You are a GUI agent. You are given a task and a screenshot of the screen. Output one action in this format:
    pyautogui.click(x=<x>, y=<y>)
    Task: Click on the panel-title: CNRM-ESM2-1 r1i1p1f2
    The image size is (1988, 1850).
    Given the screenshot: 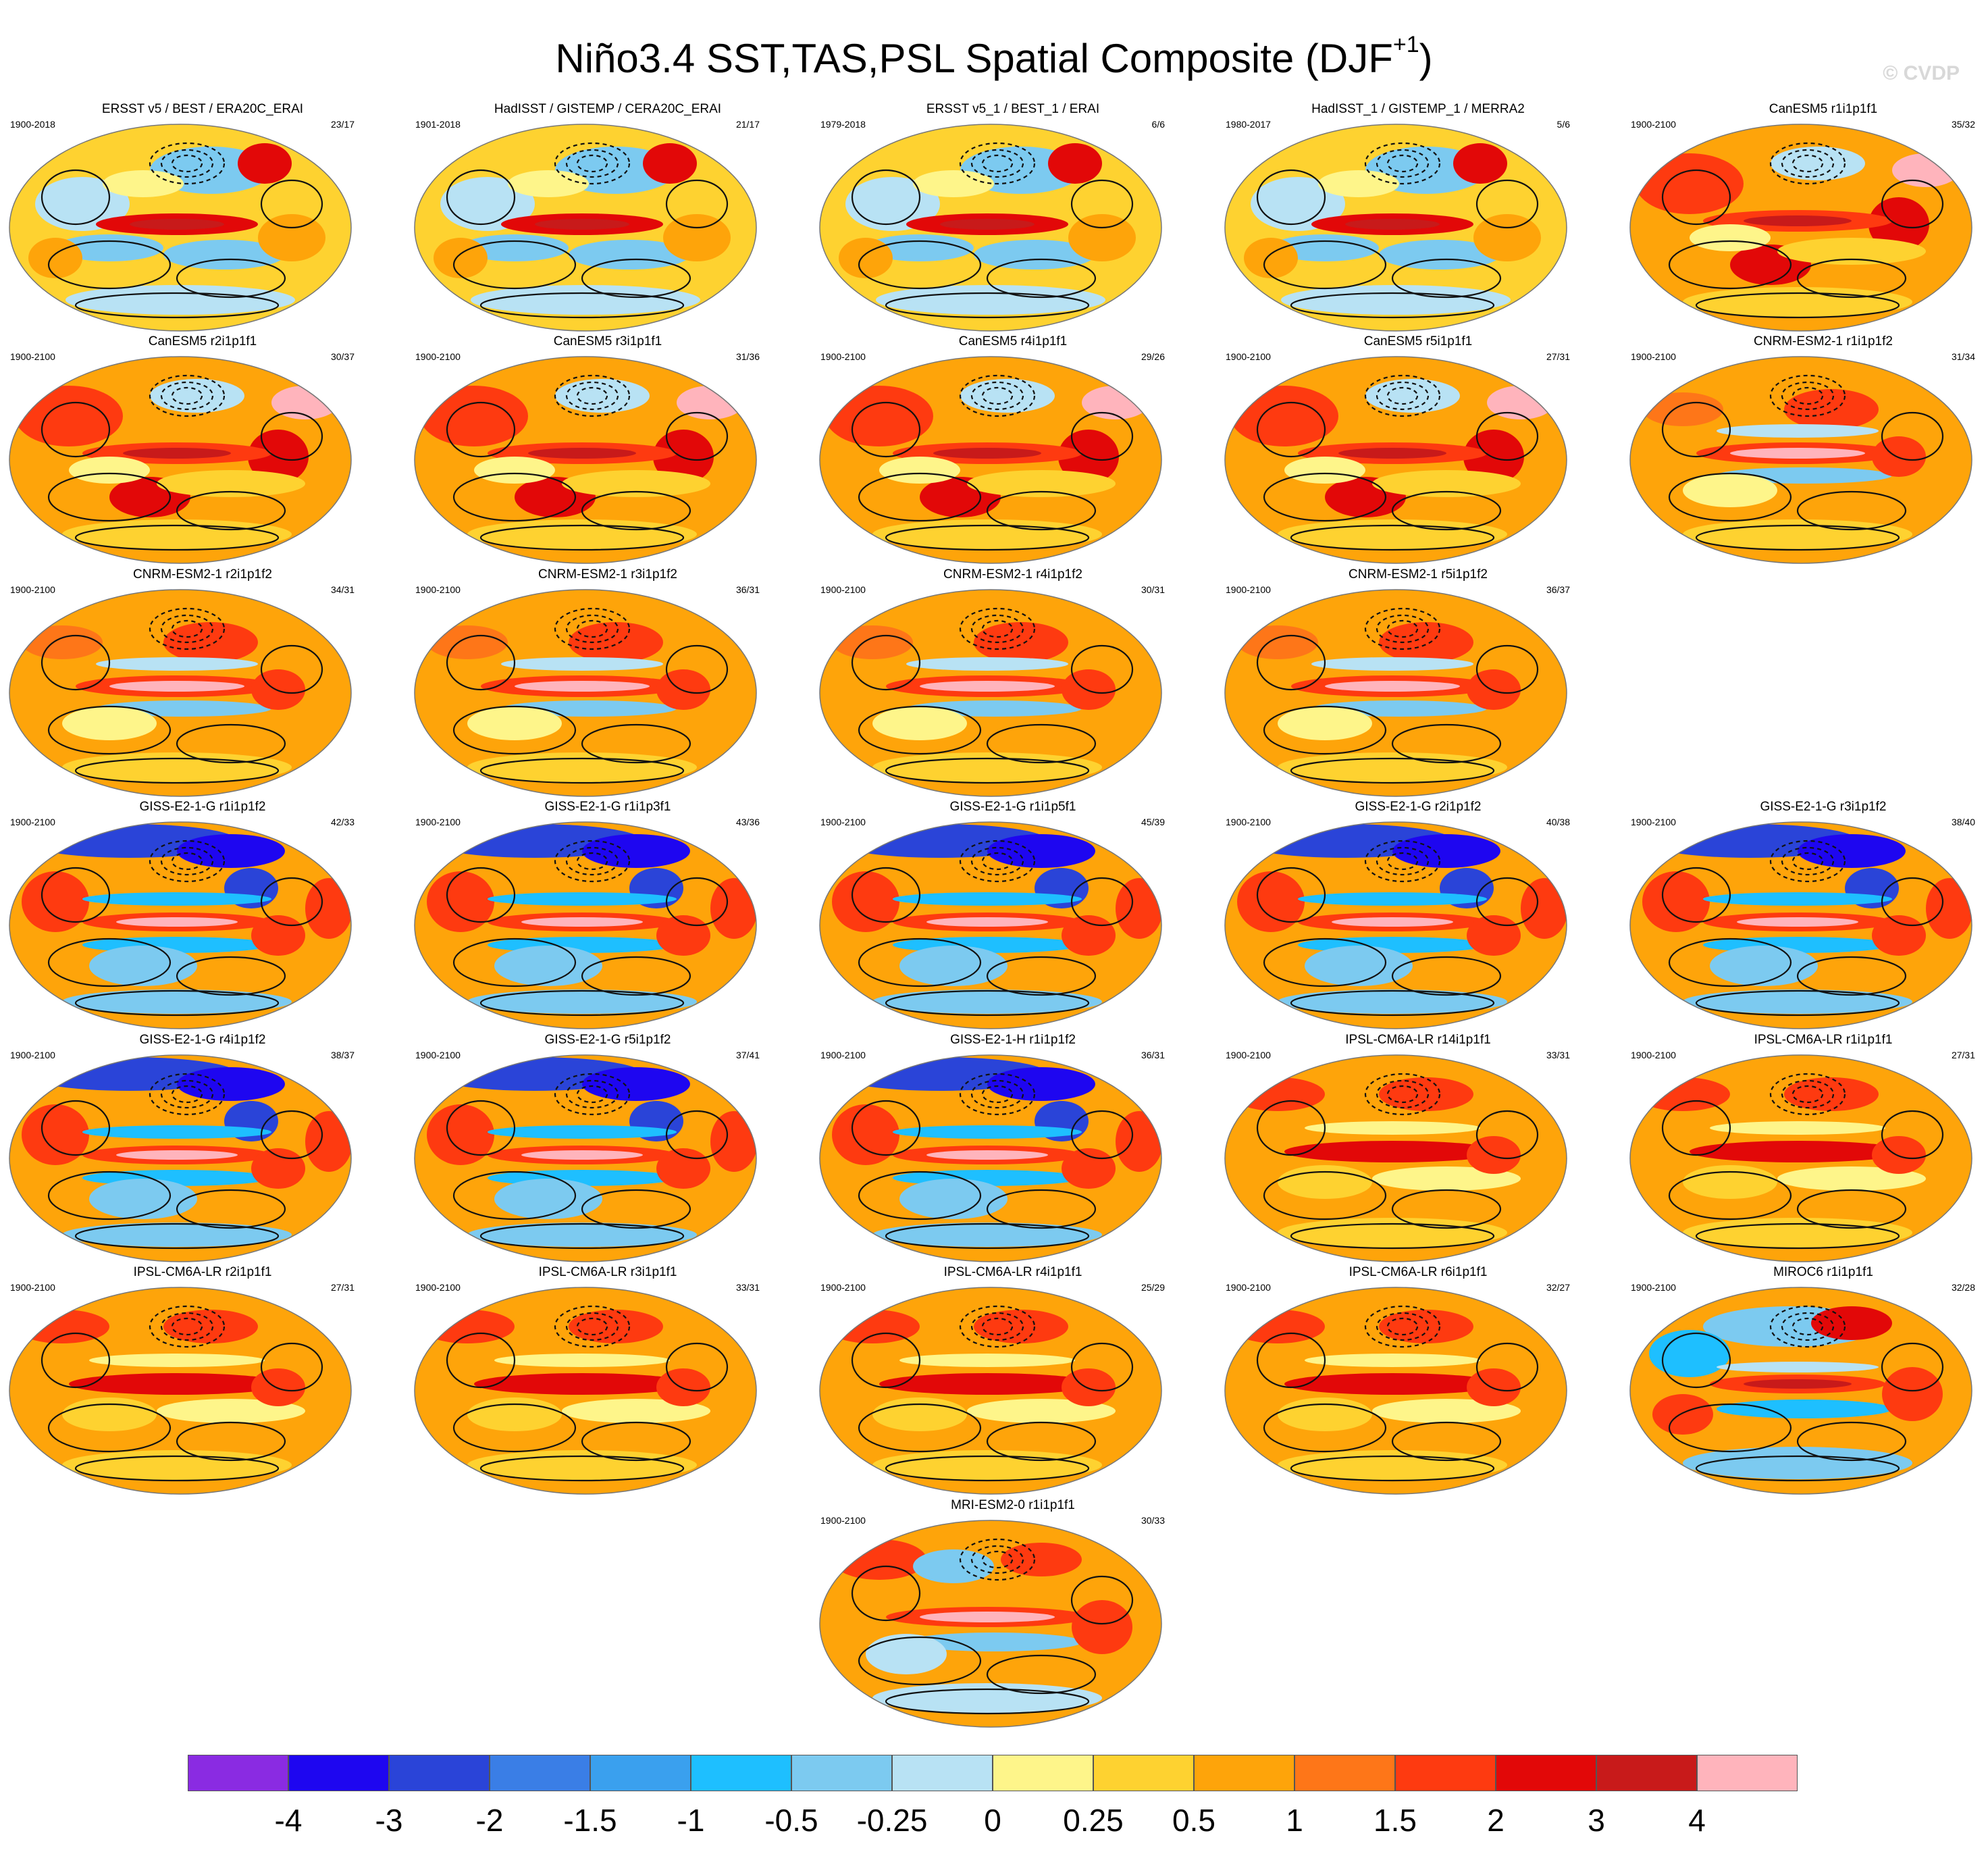 What is the action you would take?
    pyautogui.click(x=1823, y=341)
    